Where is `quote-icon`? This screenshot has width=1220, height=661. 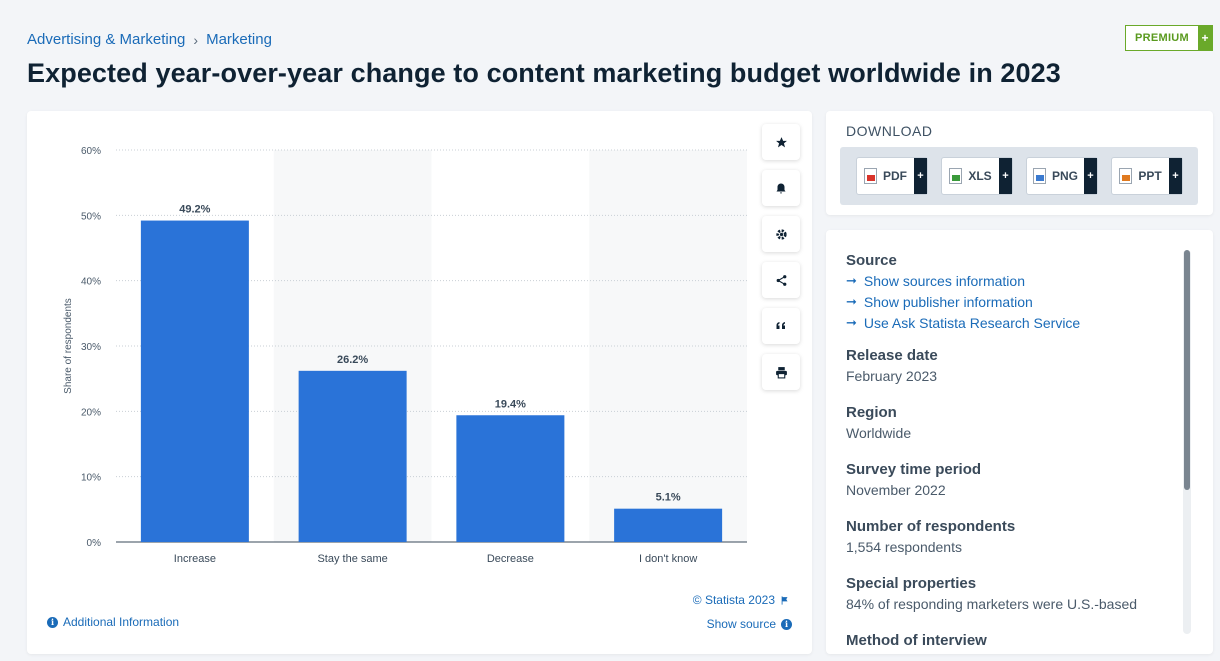 quote-icon is located at coordinates (780, 325).